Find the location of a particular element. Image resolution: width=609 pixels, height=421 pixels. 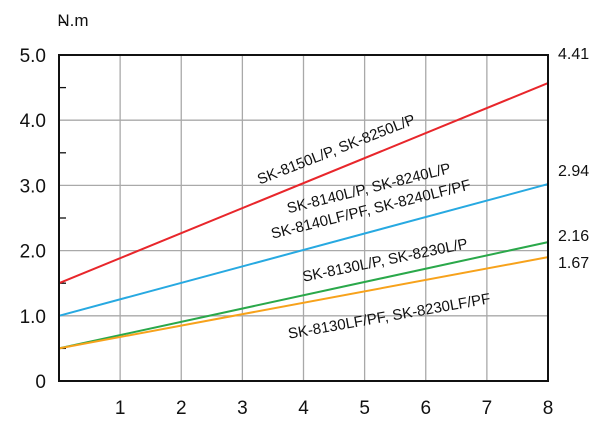

y-tick-label: 2.0 is located at coordinates (33, 252).